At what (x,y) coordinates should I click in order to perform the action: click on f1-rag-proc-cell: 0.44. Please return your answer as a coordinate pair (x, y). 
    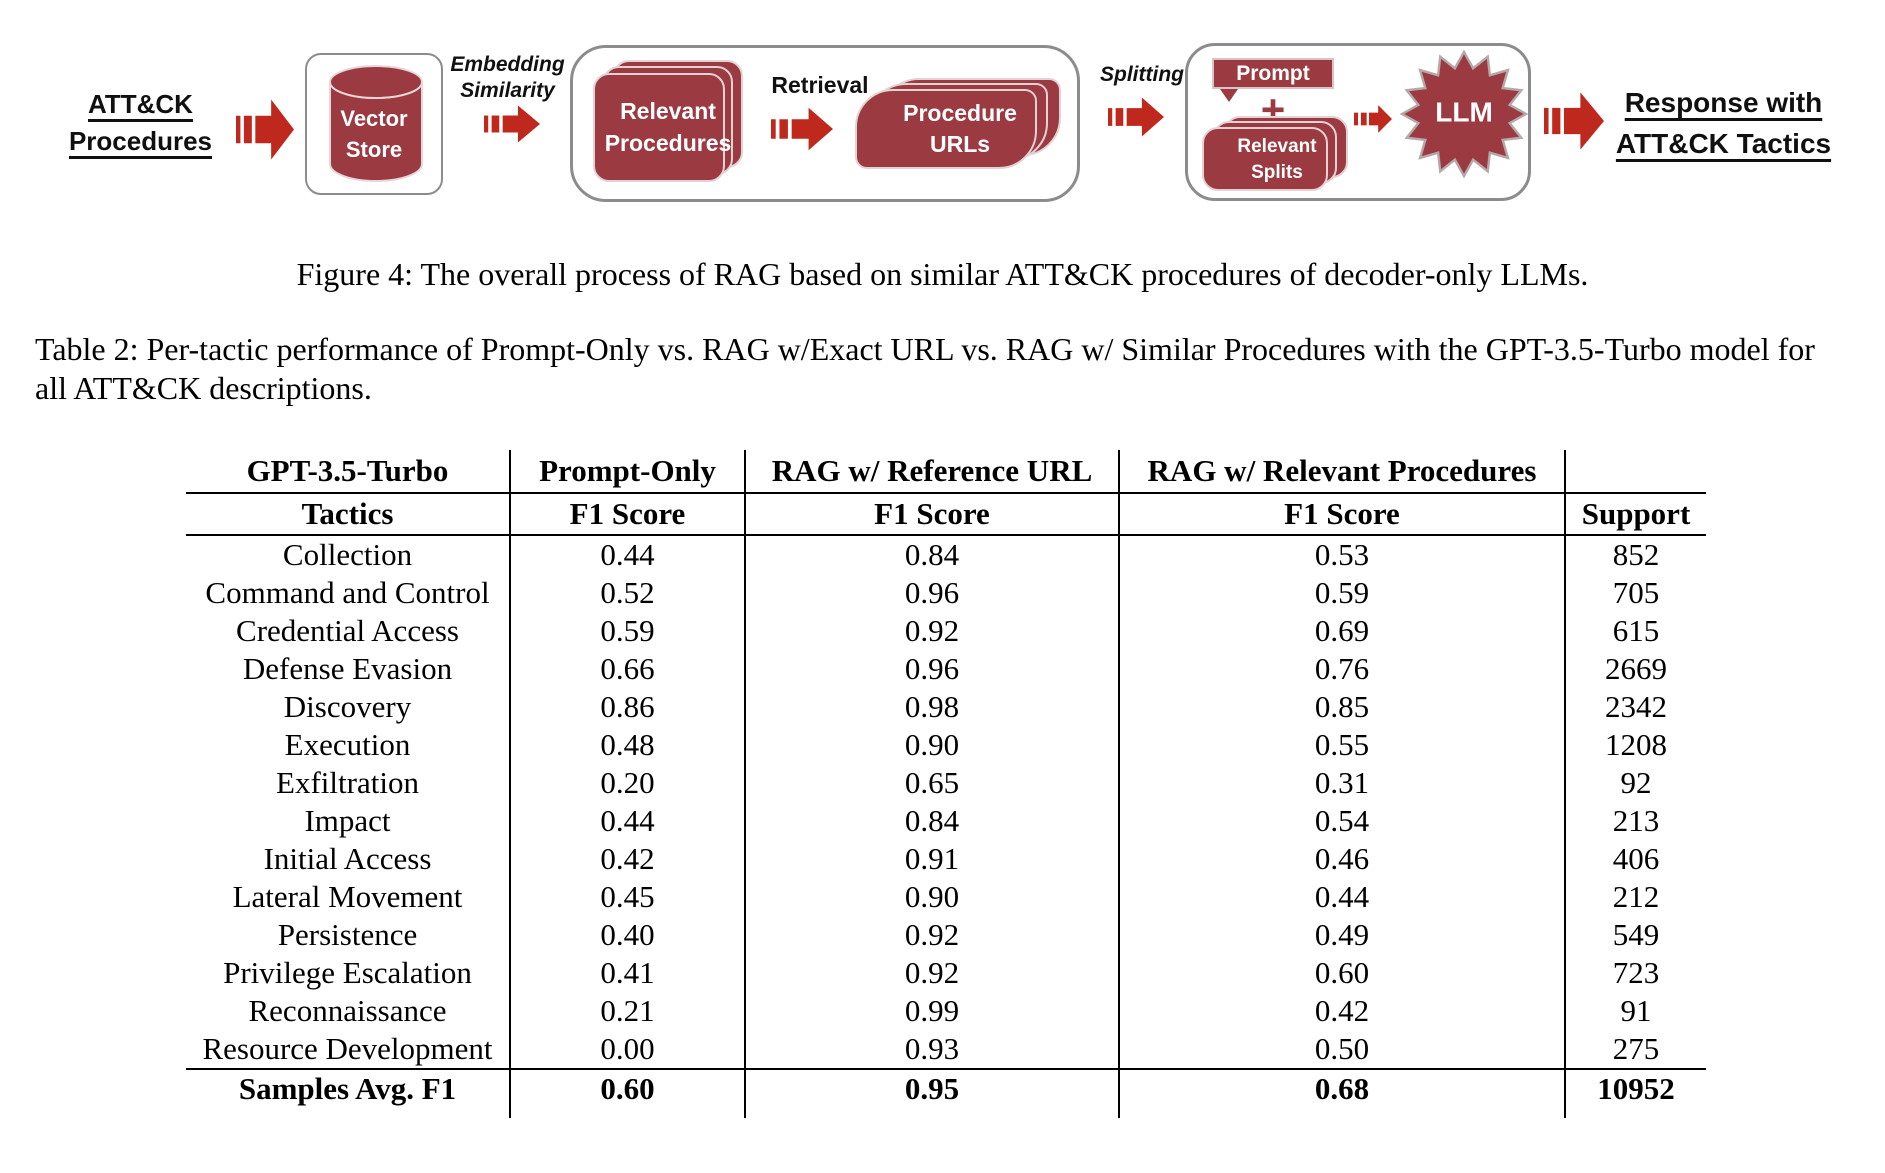
    Looking at the image, I should click on (1341, 897).